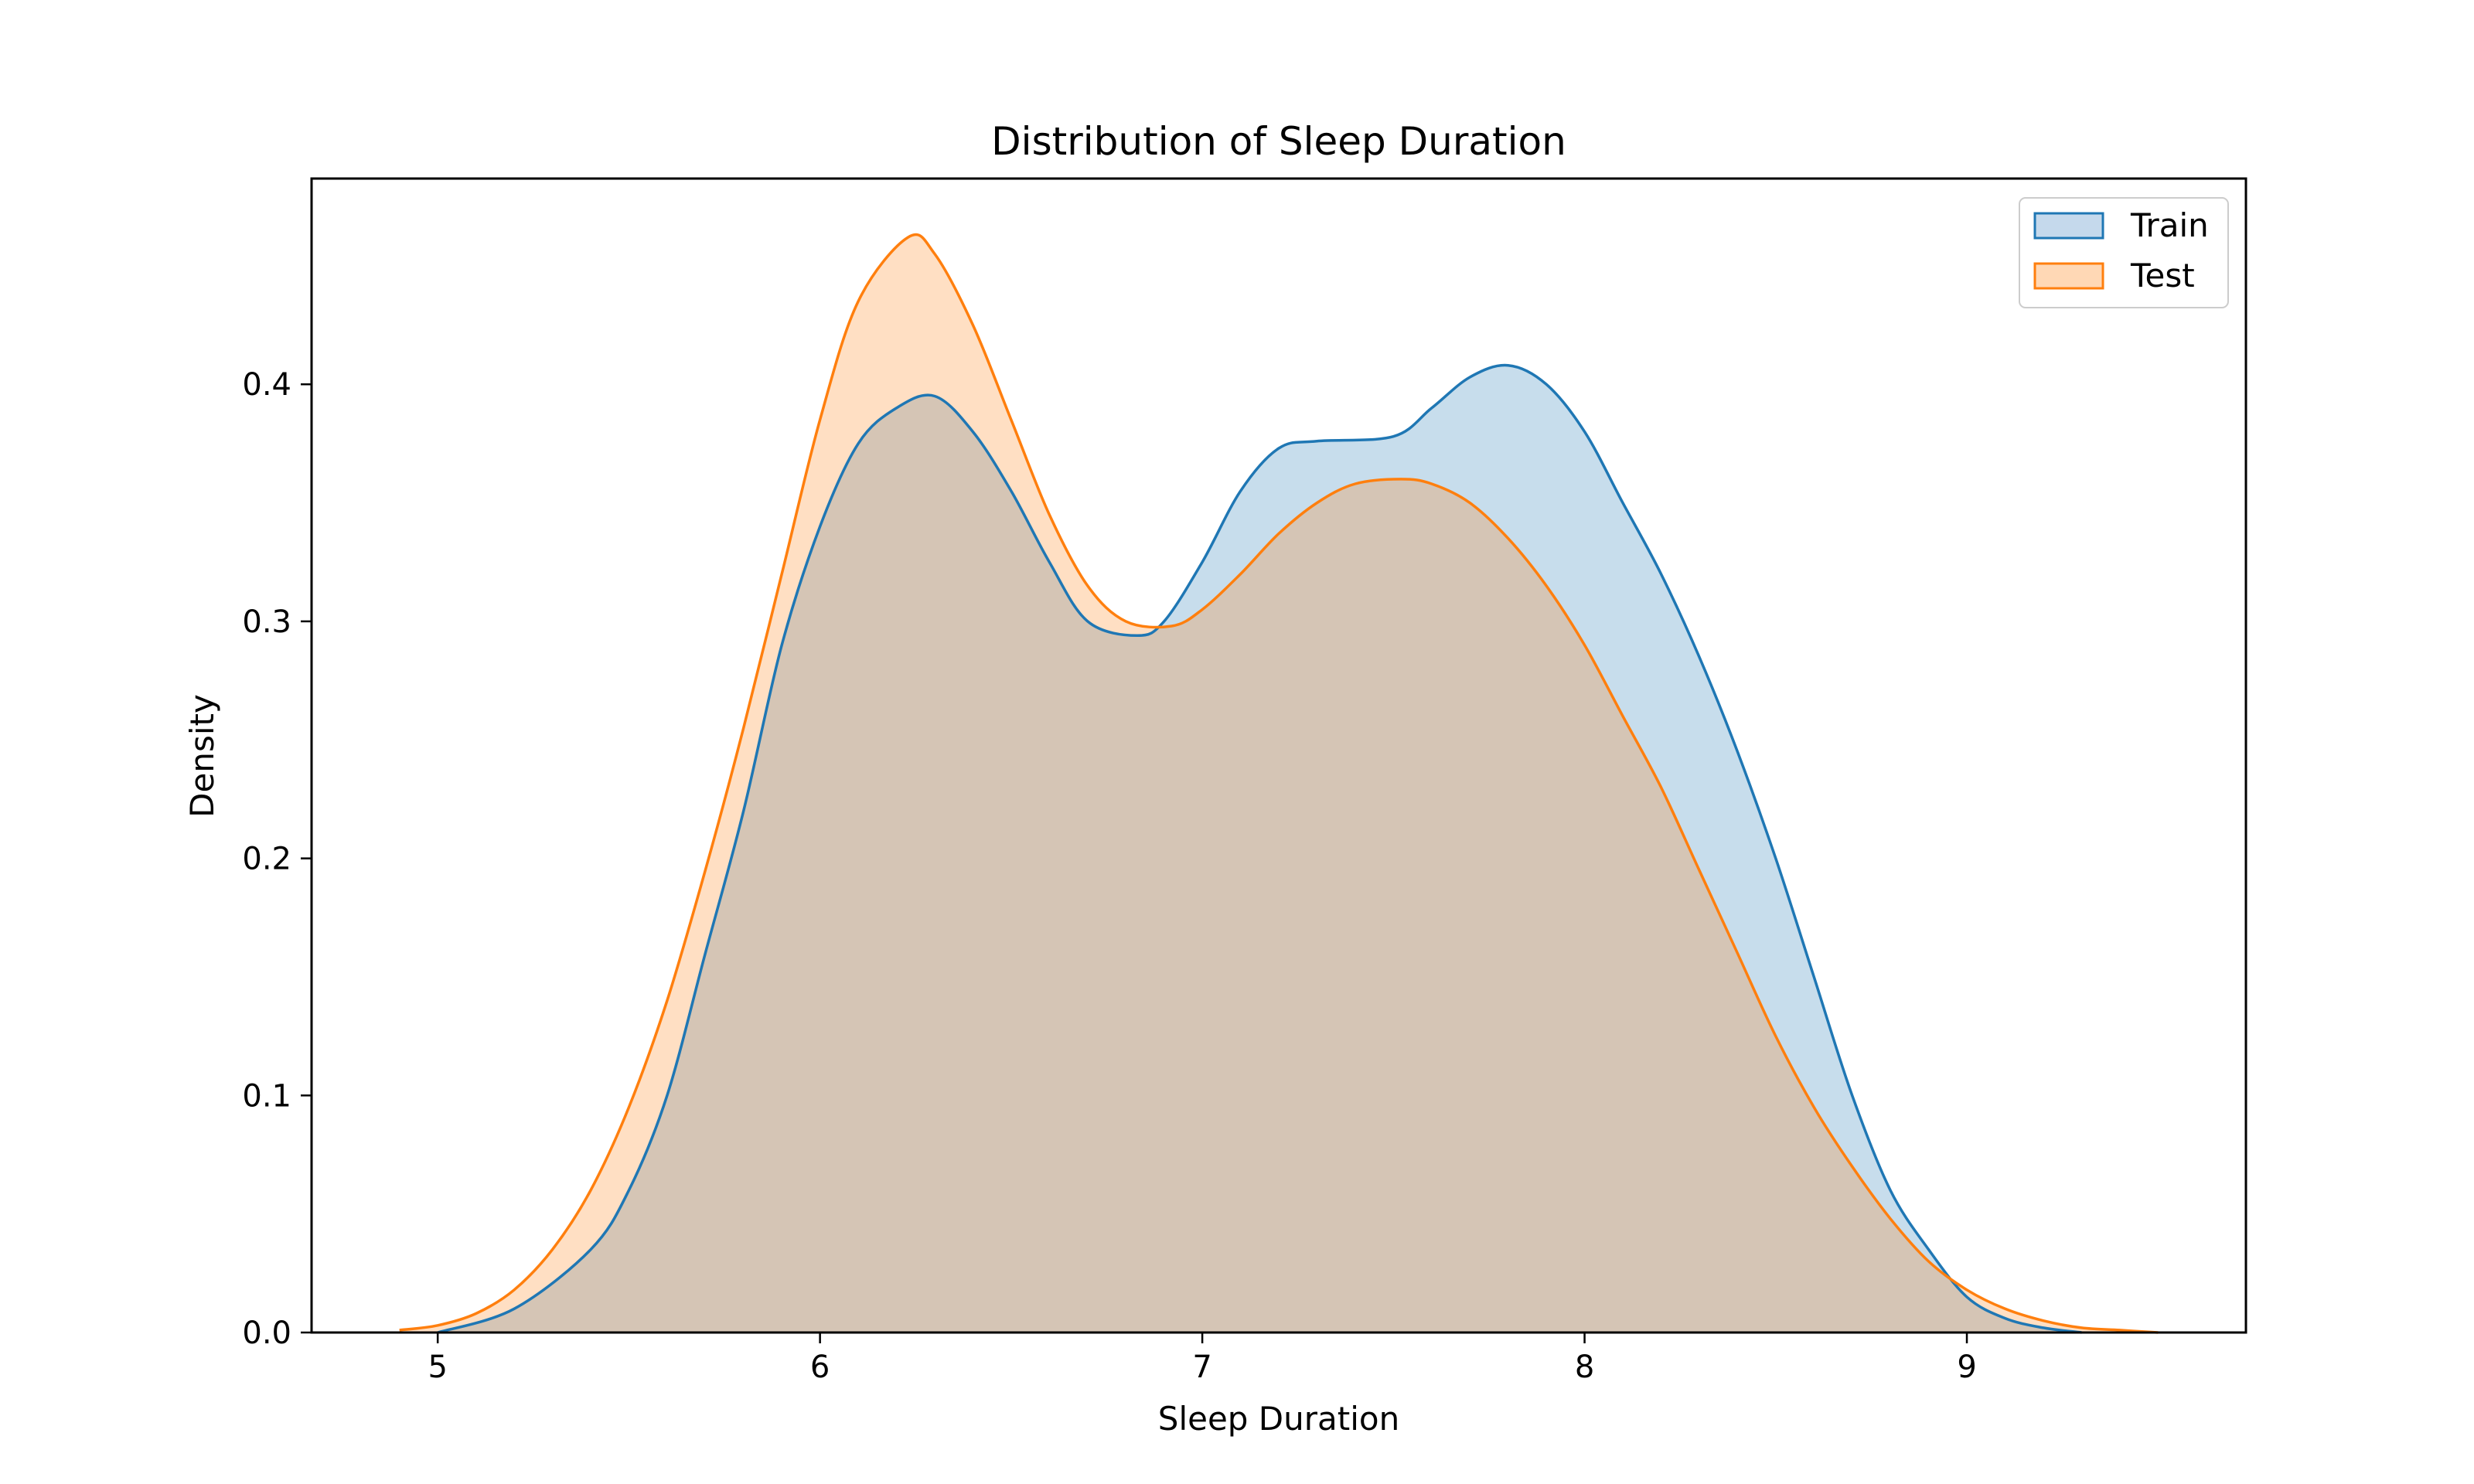 Image resolution: width=2474 pixels, height=1484 pixels. What do you see at coordinates (1201, 1367) in the screenshot?
I see `x-tick-label: 7` at bounding box center [1201, 1367].